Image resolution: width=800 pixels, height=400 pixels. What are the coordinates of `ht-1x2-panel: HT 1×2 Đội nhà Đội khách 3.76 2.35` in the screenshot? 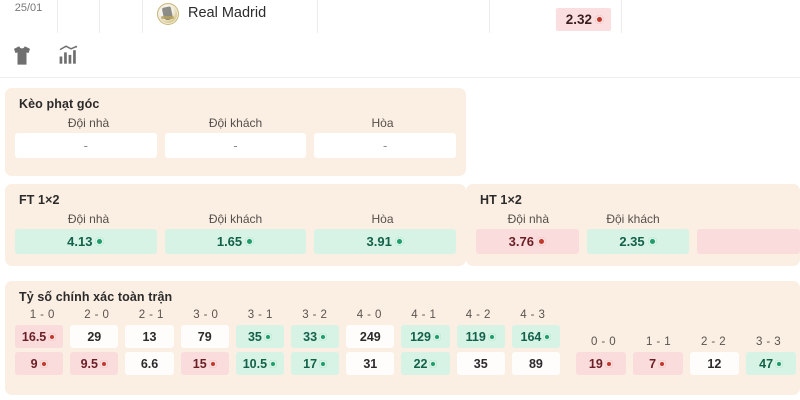 It's located at (633, 225).